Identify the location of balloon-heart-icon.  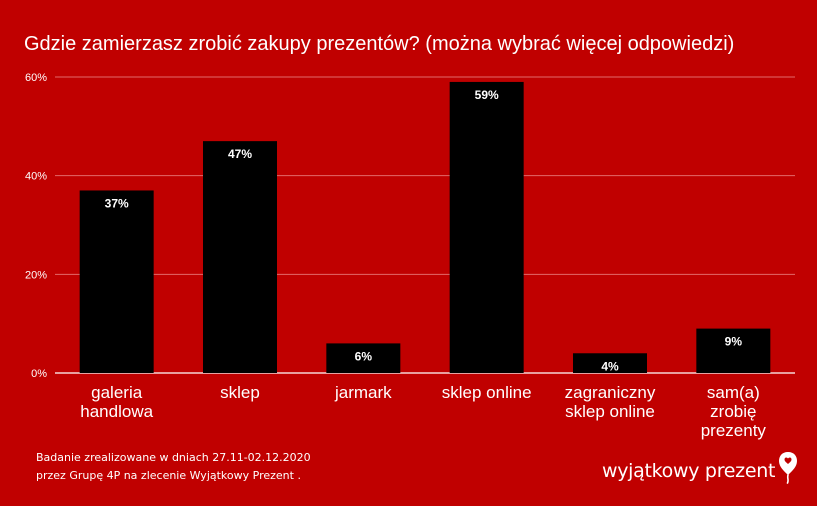
(788, 468).